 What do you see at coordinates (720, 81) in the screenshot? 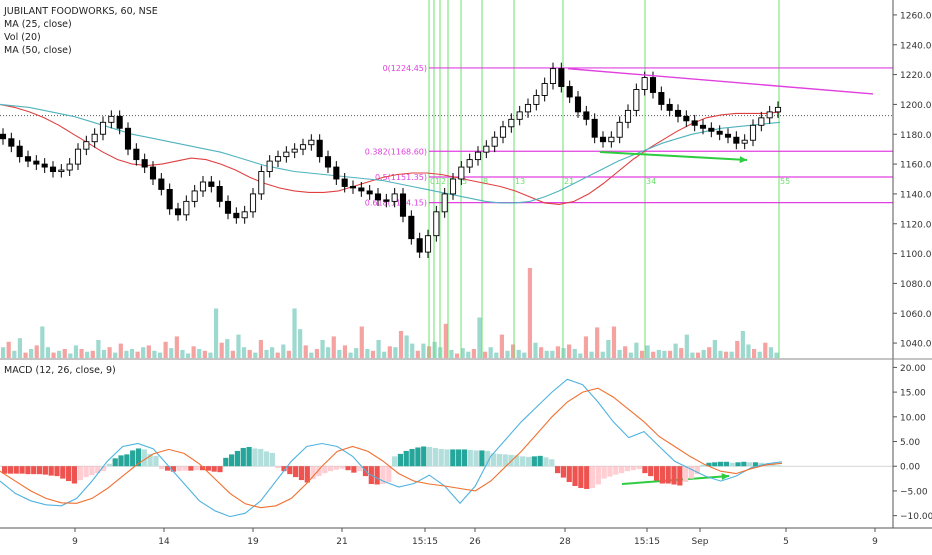
I see `descending-trendline` at bounding box center [720, 81].